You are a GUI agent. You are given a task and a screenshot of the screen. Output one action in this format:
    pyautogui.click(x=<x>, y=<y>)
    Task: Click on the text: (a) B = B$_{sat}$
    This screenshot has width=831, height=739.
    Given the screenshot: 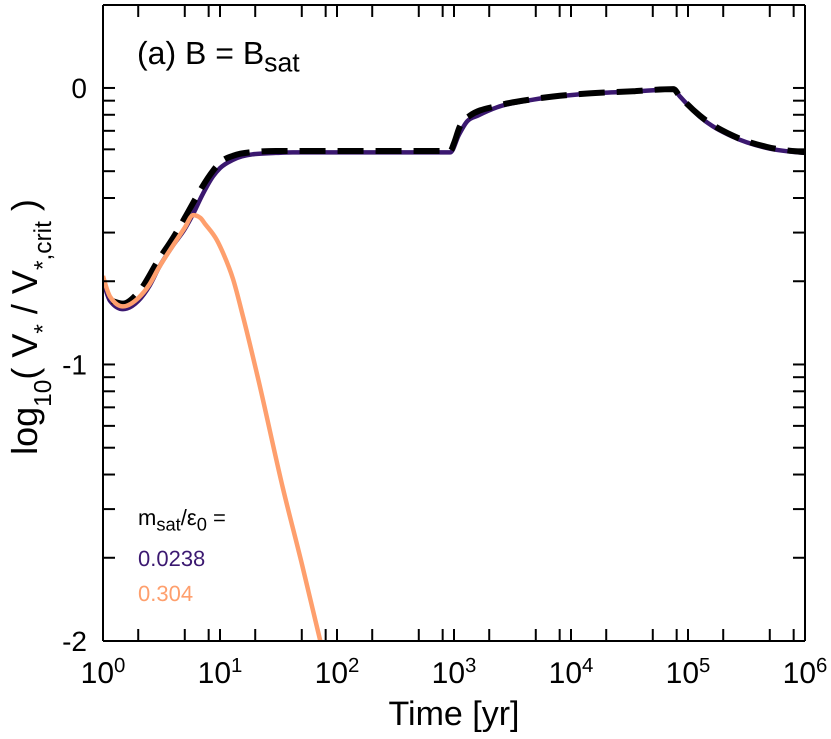 What is the action you would take?
    pyautogui.click(x=218, y=57)
    